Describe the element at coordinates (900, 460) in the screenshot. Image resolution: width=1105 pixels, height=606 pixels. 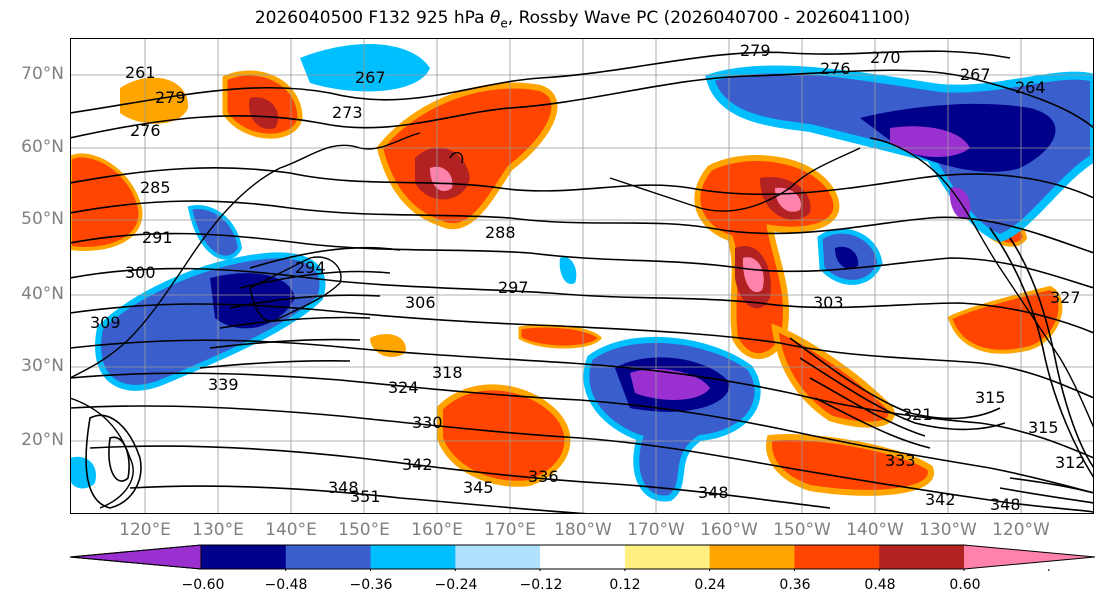
I see `contour-label: 333` at that location.